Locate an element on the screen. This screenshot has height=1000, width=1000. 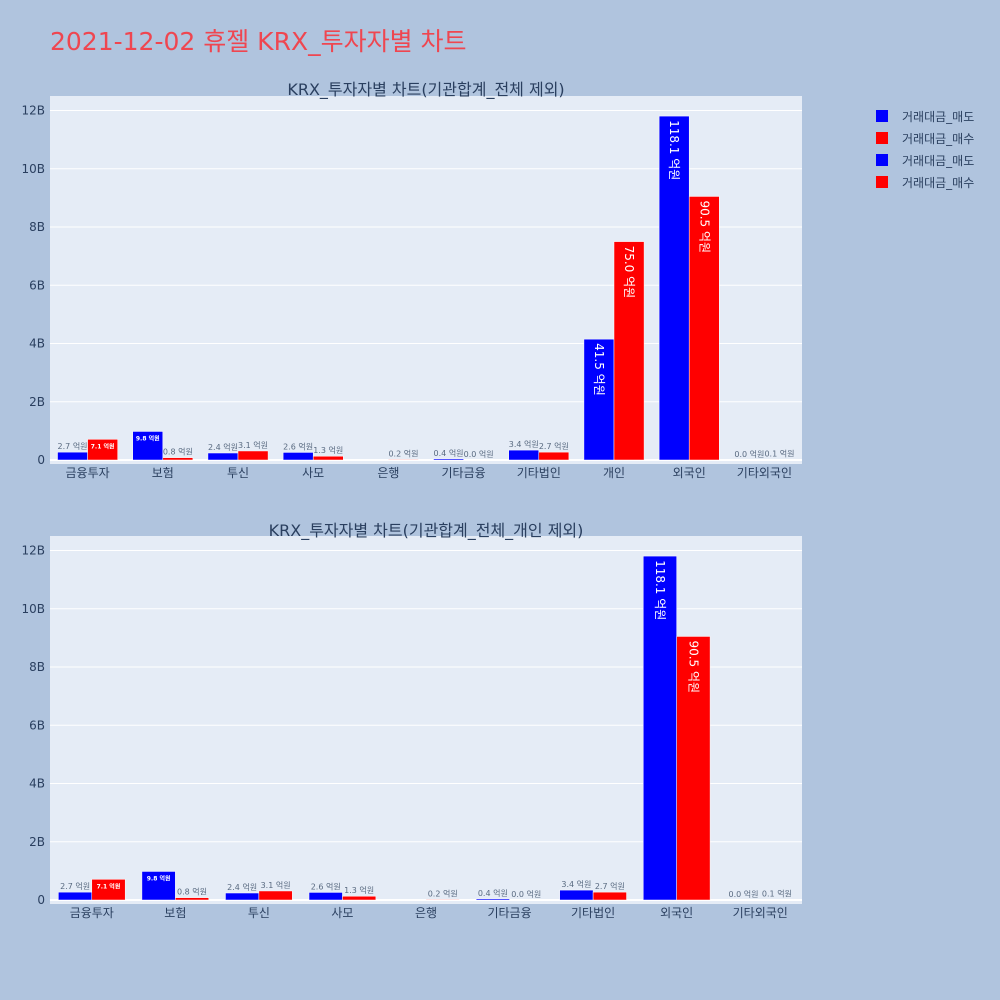
y-tick-label: 8B is located at coordinates (37, 227).